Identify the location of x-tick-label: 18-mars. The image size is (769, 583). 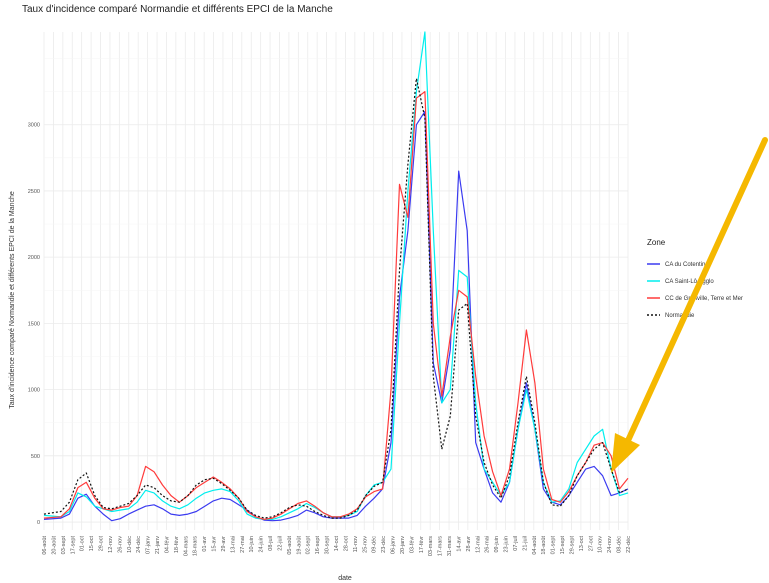
(196, 546).